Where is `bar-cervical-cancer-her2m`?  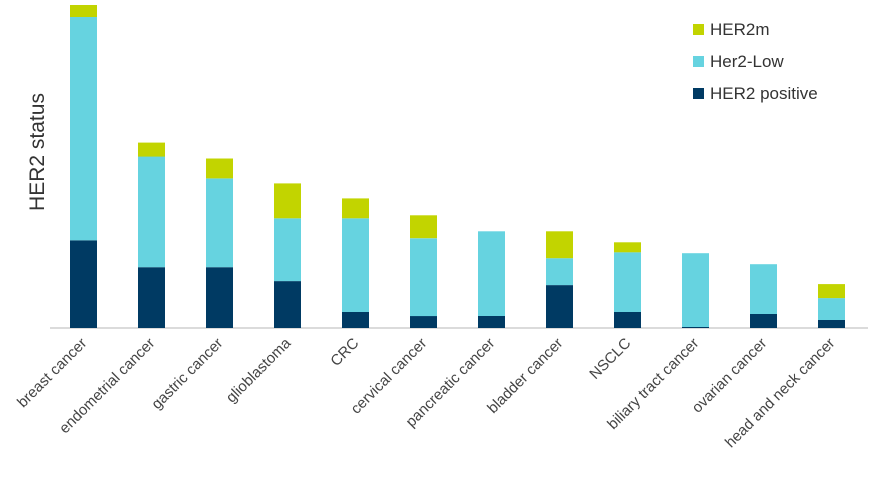
bar-cervical-cancer-her2m is located at coordinates (423, 227).